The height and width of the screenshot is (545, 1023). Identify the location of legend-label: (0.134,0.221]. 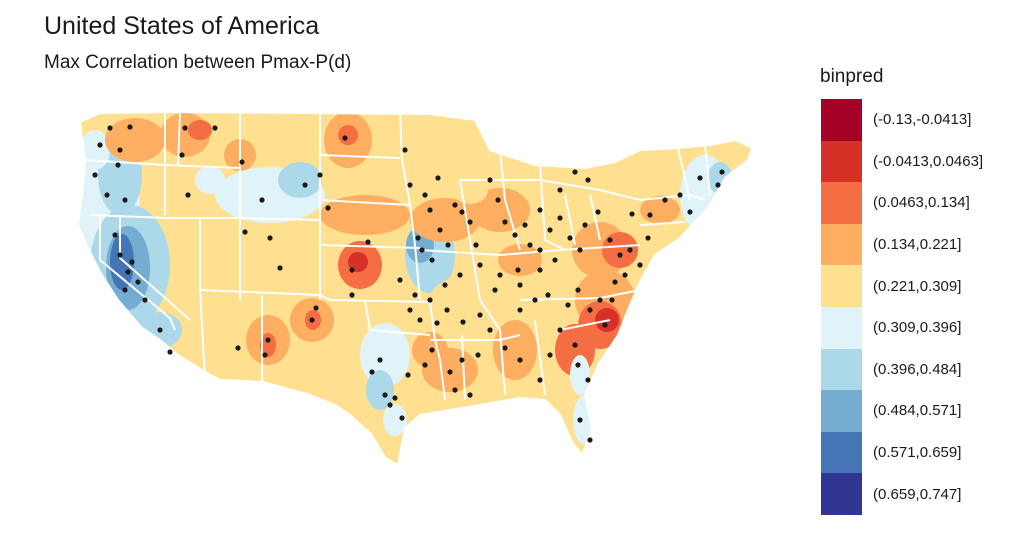
(917, 245).